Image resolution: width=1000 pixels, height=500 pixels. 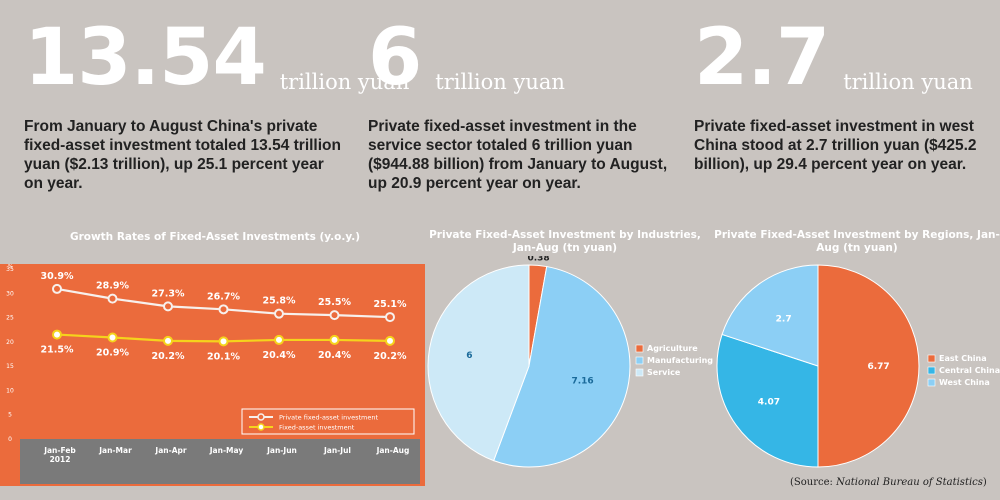 I want to click on x-tick-label-0: Jan-Feb 2012, so click(x=59, y=455).